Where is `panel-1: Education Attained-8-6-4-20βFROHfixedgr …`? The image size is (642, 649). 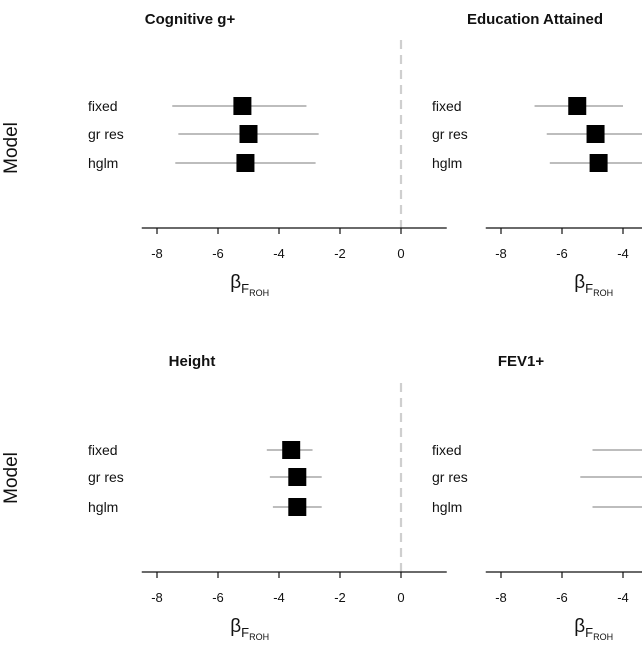
panel-1: Education Attained-8-6-4-20βFROHfixedgr … is located at coordinates (537, 154).